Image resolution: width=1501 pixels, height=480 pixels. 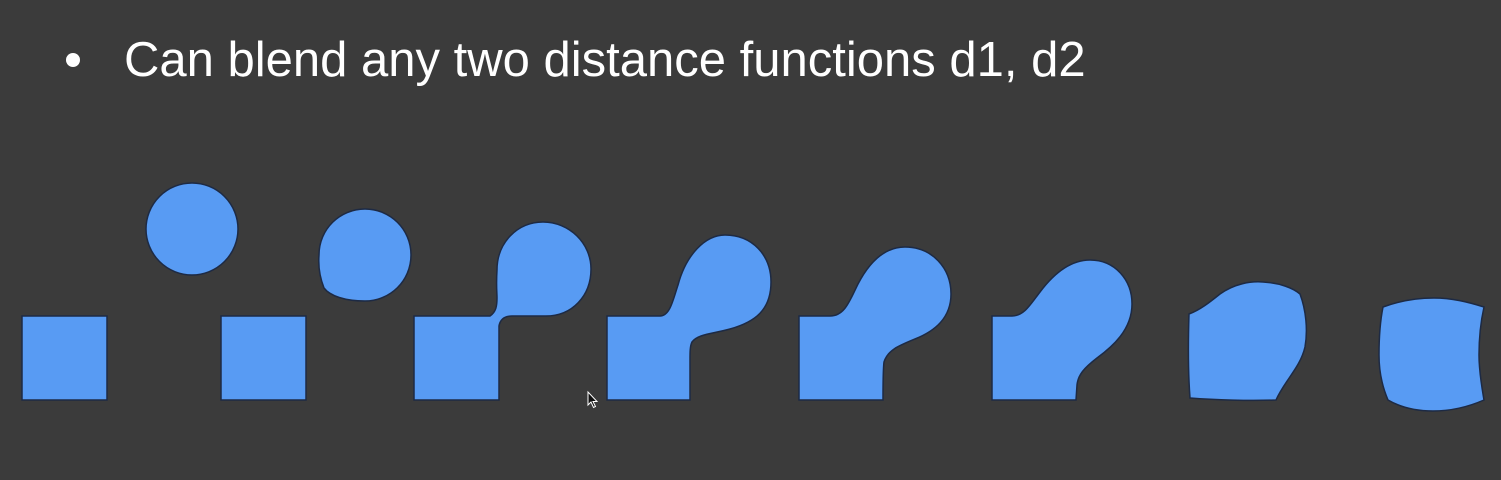 What do you see at coordinates (73, 60) in the screenshot?
I see `bullet-dot-icon` at bounding box center [73, 60].